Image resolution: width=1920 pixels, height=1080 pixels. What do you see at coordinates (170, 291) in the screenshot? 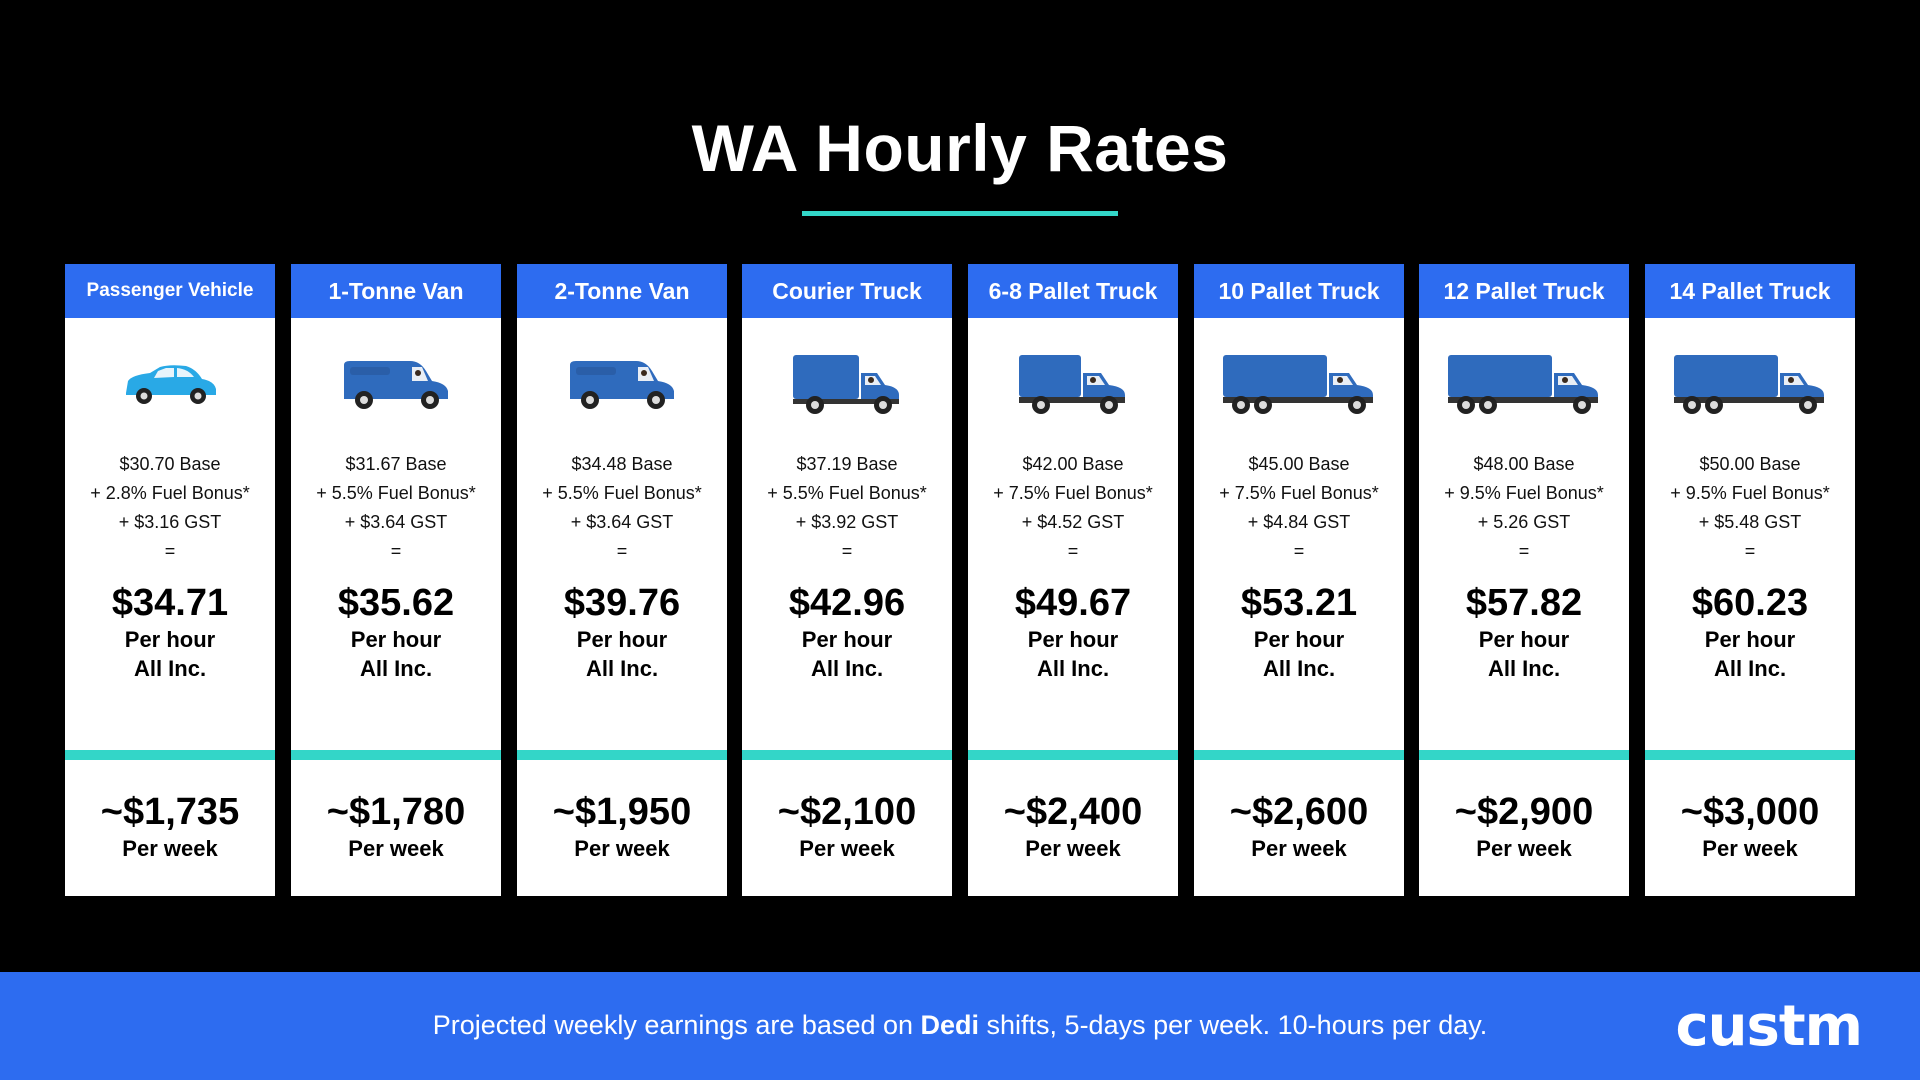
I see `card-header: Passenger Vehicle` at bounding box center [170, 291].